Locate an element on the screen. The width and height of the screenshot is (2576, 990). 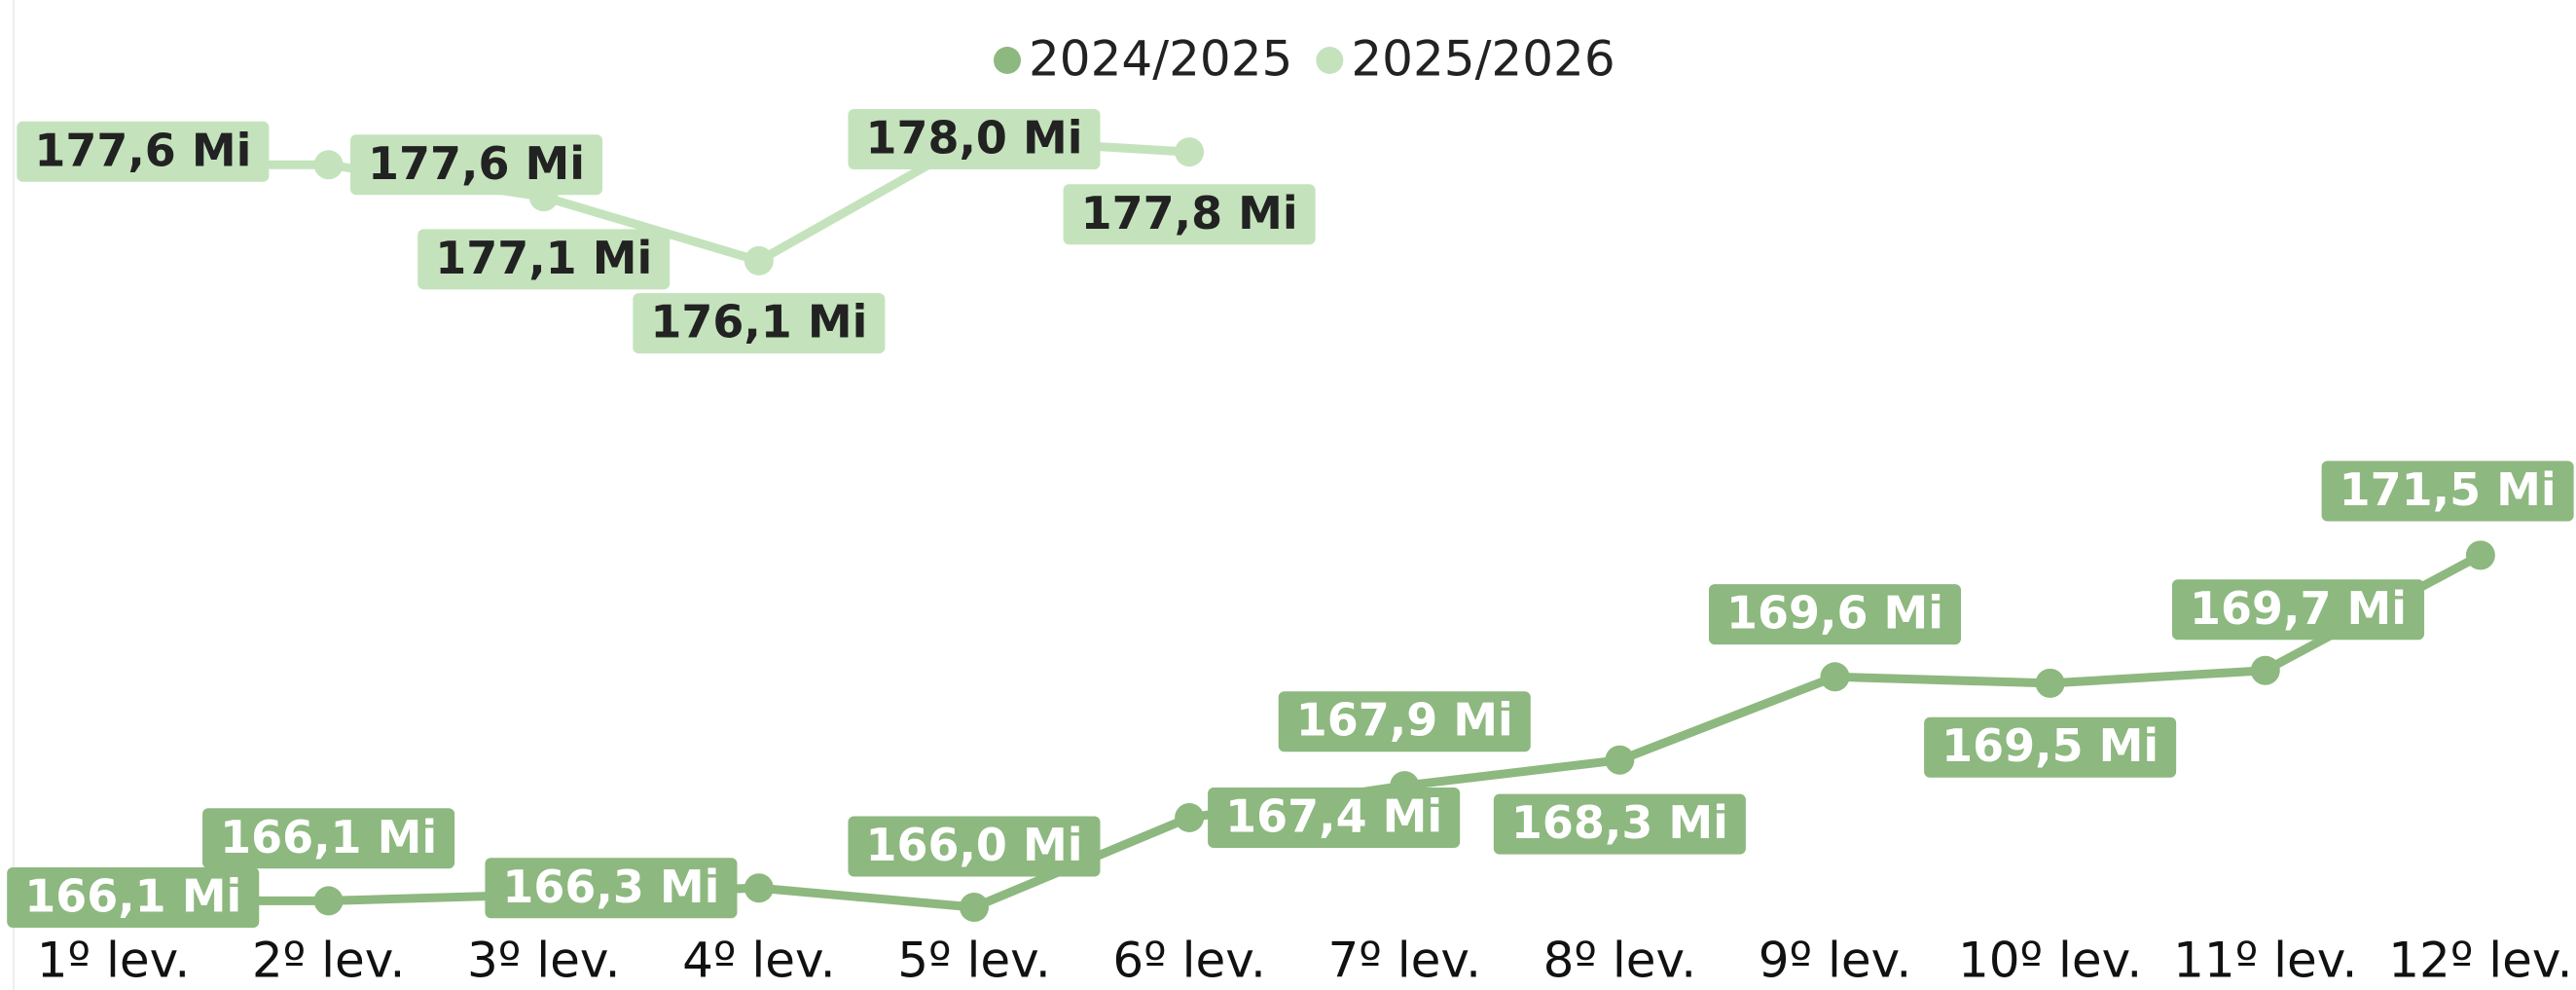
x-tick-label: 3º lev. is located at coordinates (544, 961).